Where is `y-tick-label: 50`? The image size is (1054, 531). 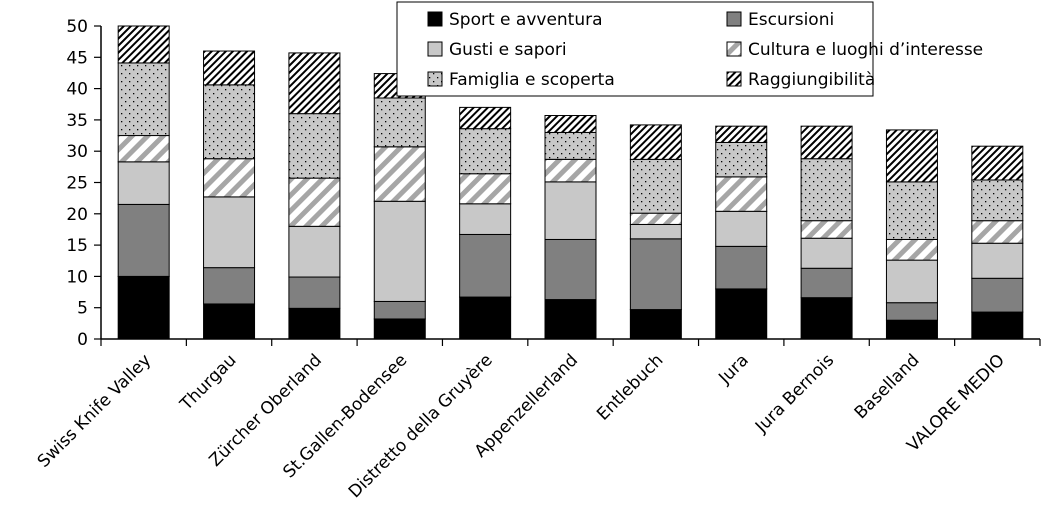 y-tick-label: 50 is located at coordinates (77, 27).